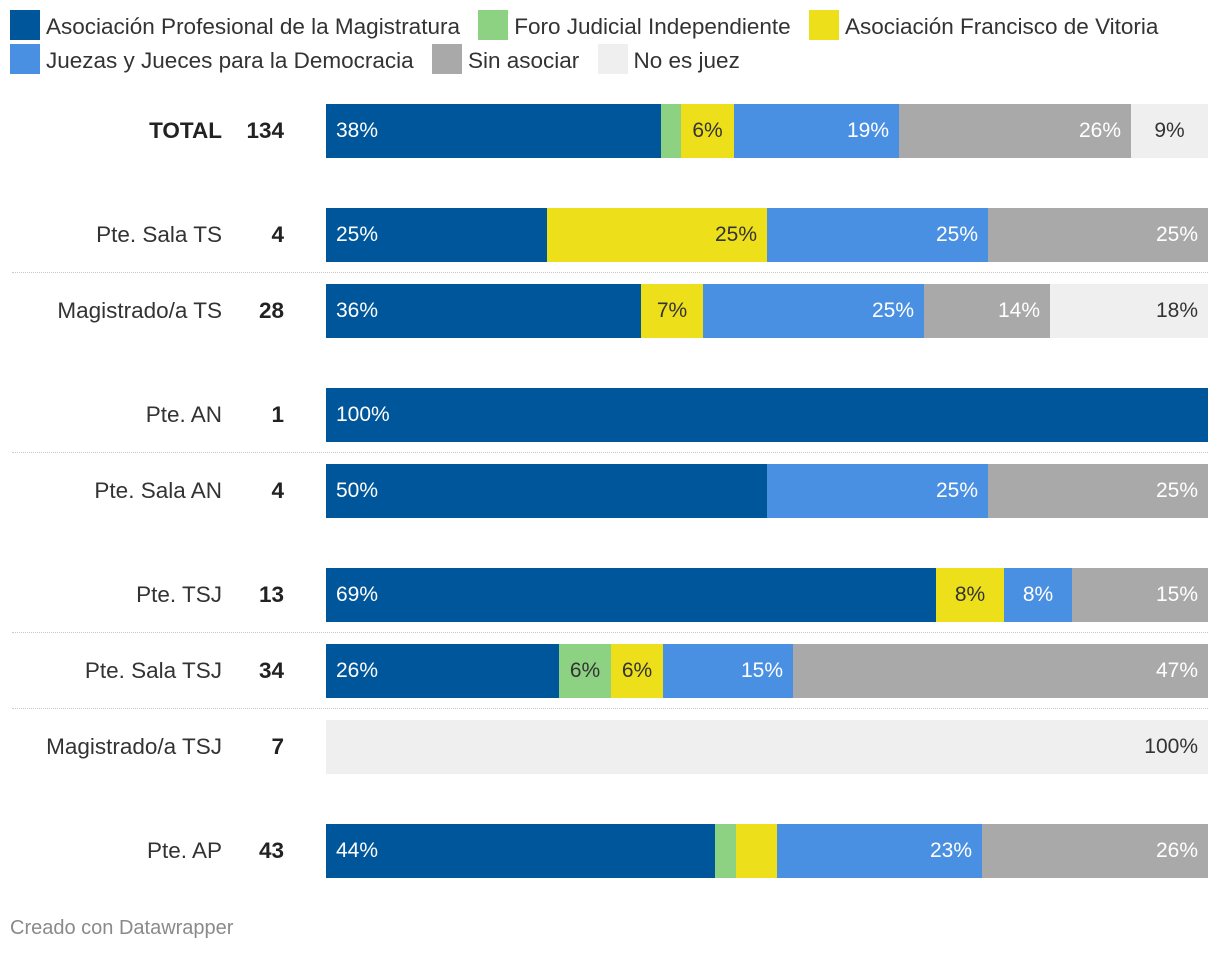  I want to click on row-count: 4, so click(277, 490).